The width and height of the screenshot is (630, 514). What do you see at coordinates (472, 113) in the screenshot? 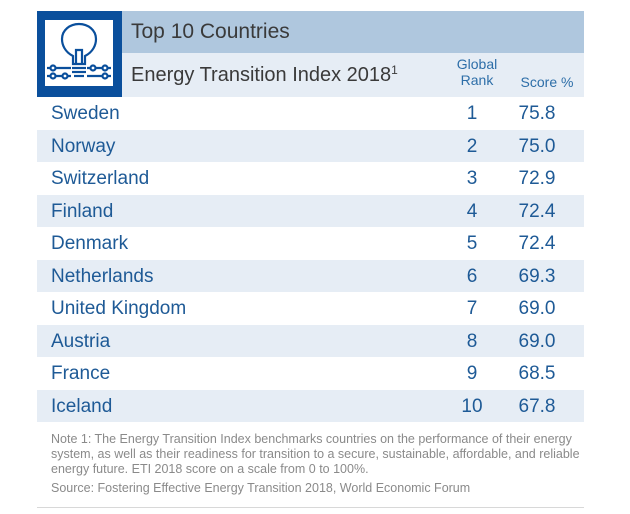
I see `rank-cell: 1` at bounding box center [472, 113].